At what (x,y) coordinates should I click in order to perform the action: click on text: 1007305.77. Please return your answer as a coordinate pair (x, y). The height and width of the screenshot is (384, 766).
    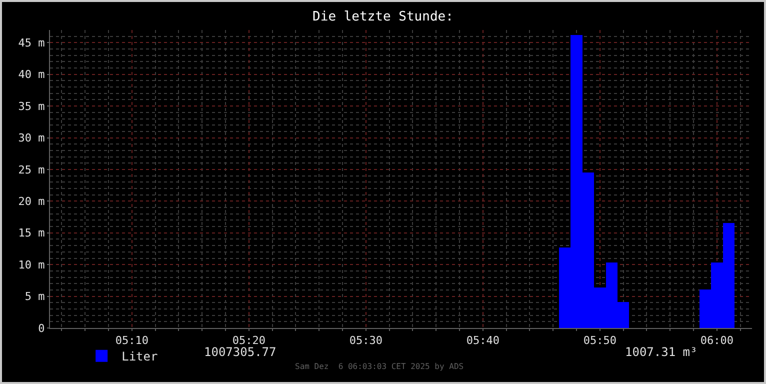
    Looking at the image, I should click on (240, 352).